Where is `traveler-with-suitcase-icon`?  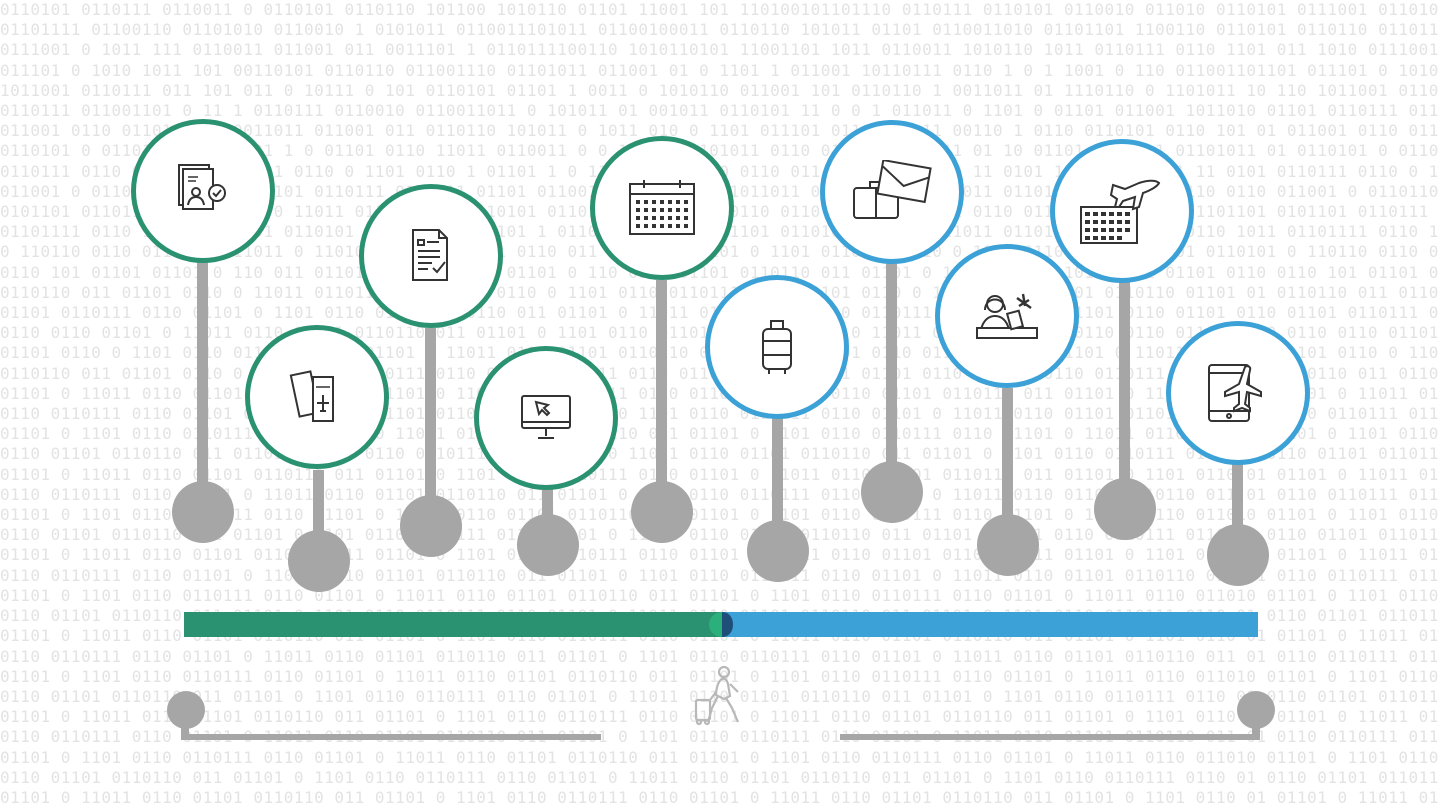 traveler-with-suitcase-icon is located at coordinates (717, 695).